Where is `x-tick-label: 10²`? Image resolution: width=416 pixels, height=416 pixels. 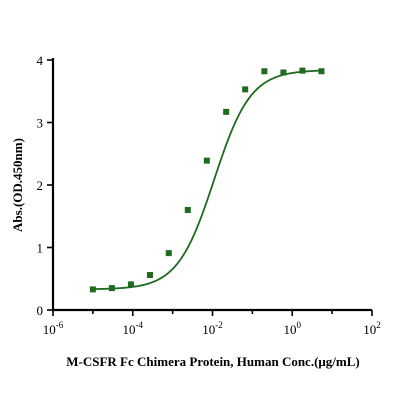 x-tick-label: 10² is located at coordinates (372, 328).